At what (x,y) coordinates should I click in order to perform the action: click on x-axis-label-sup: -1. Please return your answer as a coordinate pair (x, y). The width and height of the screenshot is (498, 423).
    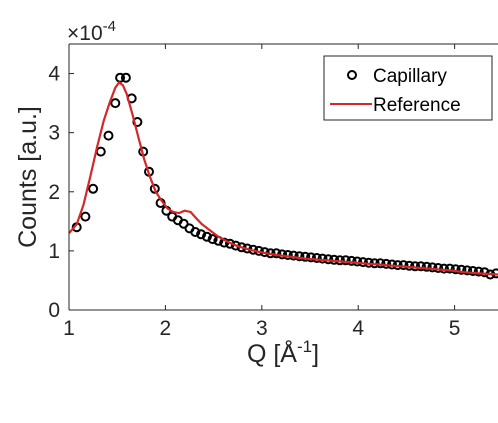
    Looking at the image, I should click on (304, 346).